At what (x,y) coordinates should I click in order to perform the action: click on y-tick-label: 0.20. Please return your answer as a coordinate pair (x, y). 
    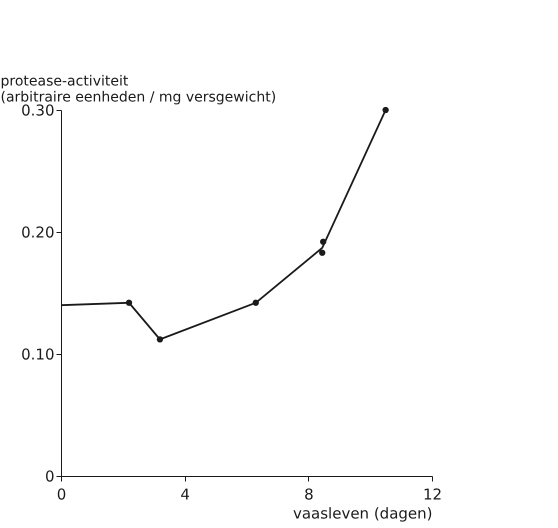
    Looking at the image, I should click on (37, 233).